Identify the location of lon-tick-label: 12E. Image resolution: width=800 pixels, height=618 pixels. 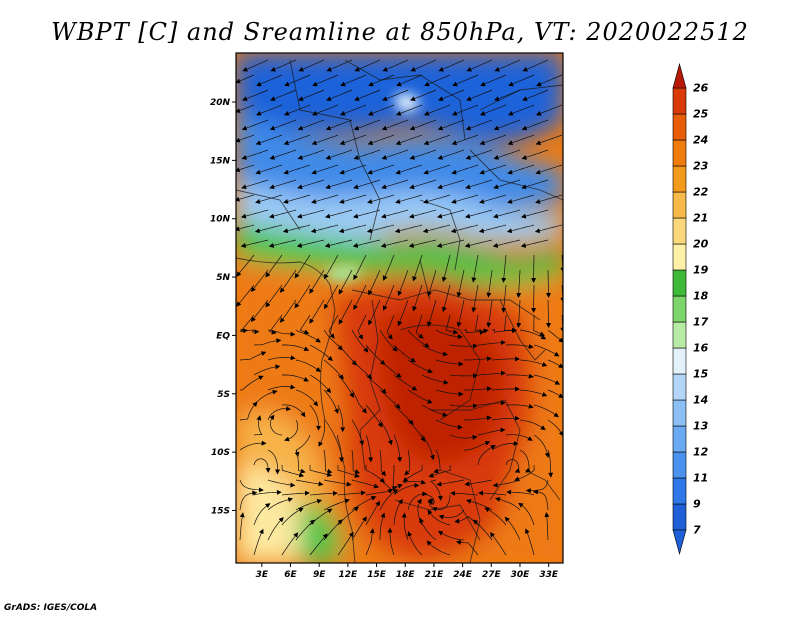
(349, 575).